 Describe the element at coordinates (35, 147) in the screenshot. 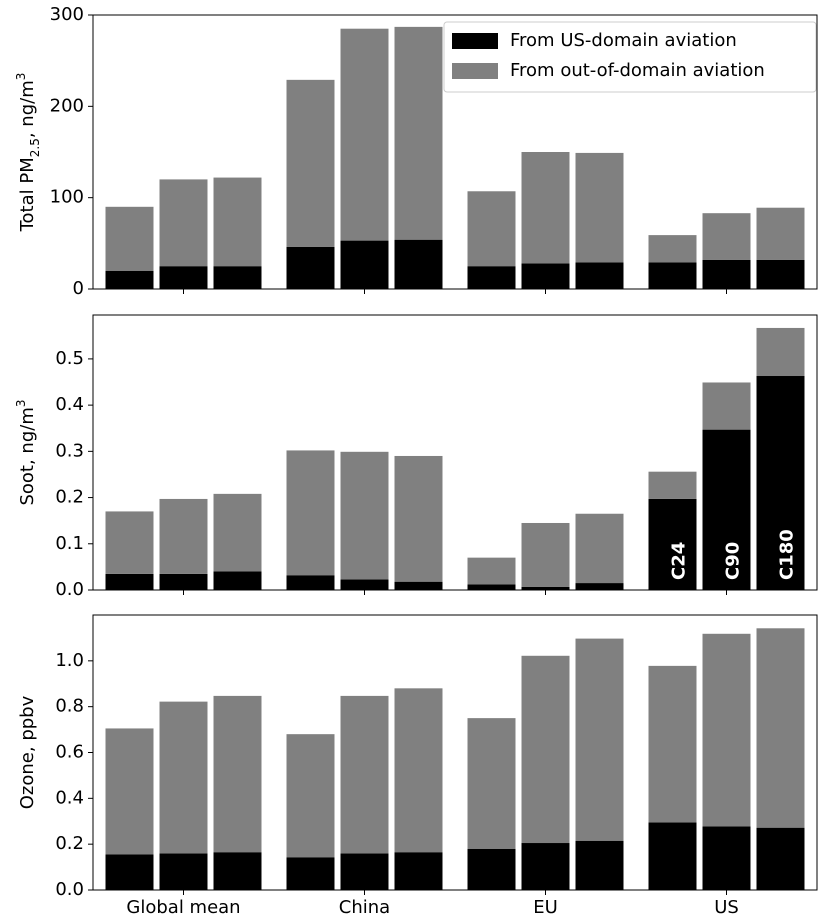

I see `y-axis-label-part: 2.5` at that location.